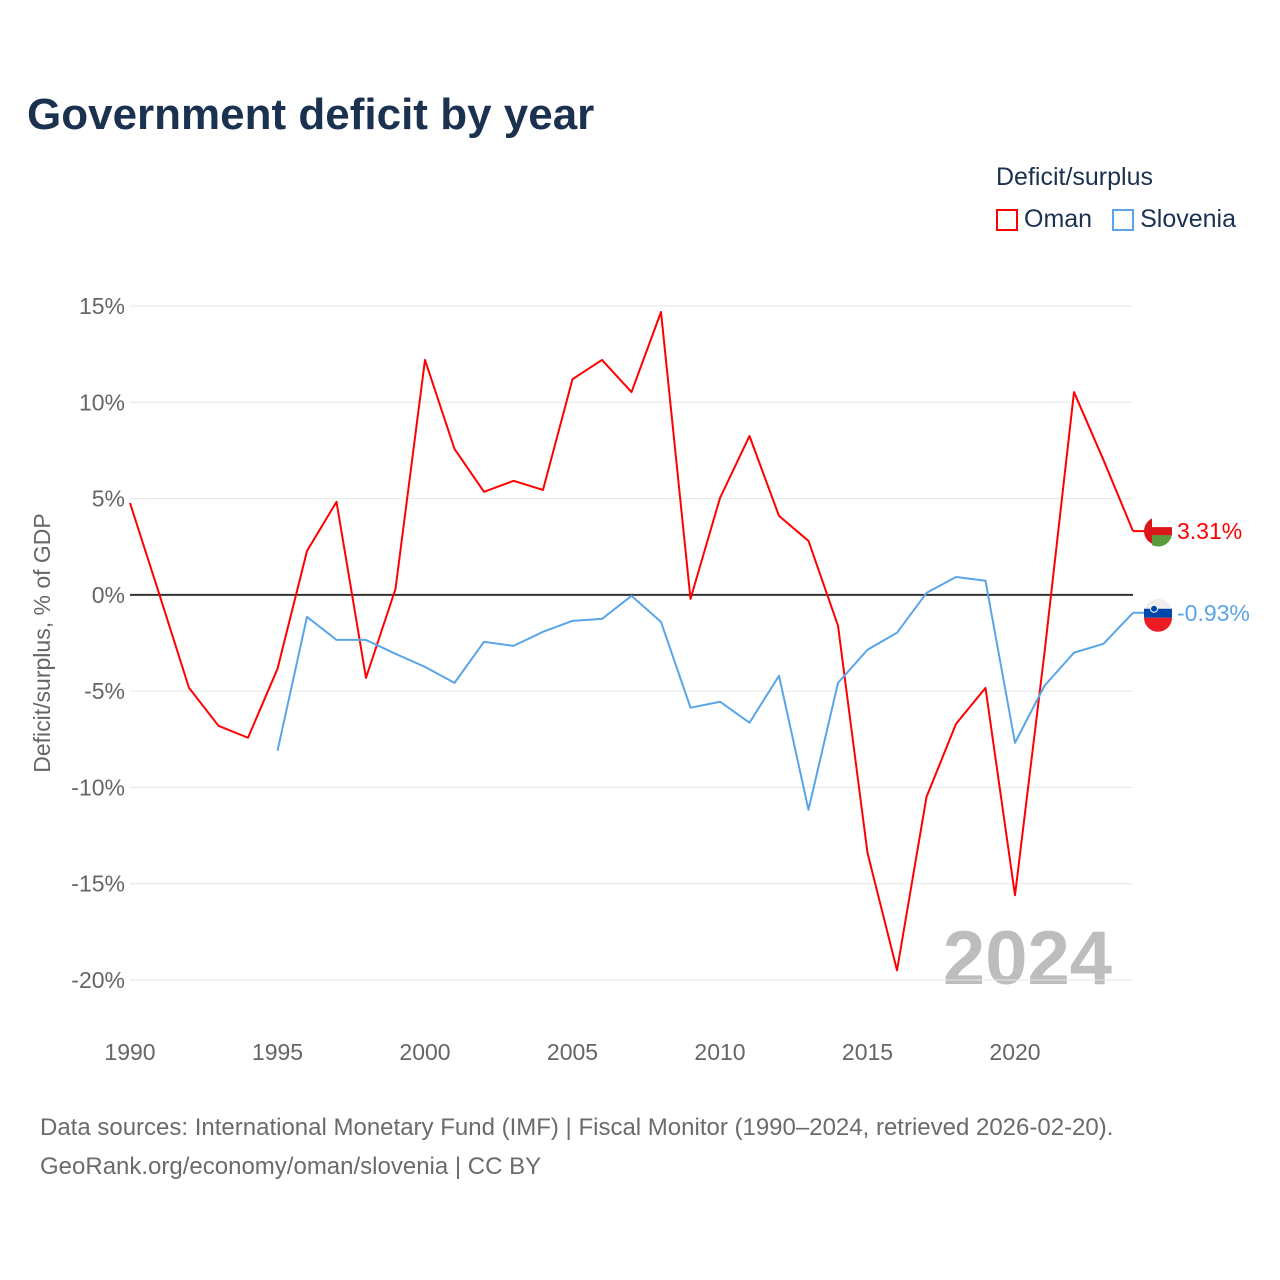 The width and height of the screenshot is (1280, 1280). I want to click on y-tick-label: -10%, so click(98, 787).